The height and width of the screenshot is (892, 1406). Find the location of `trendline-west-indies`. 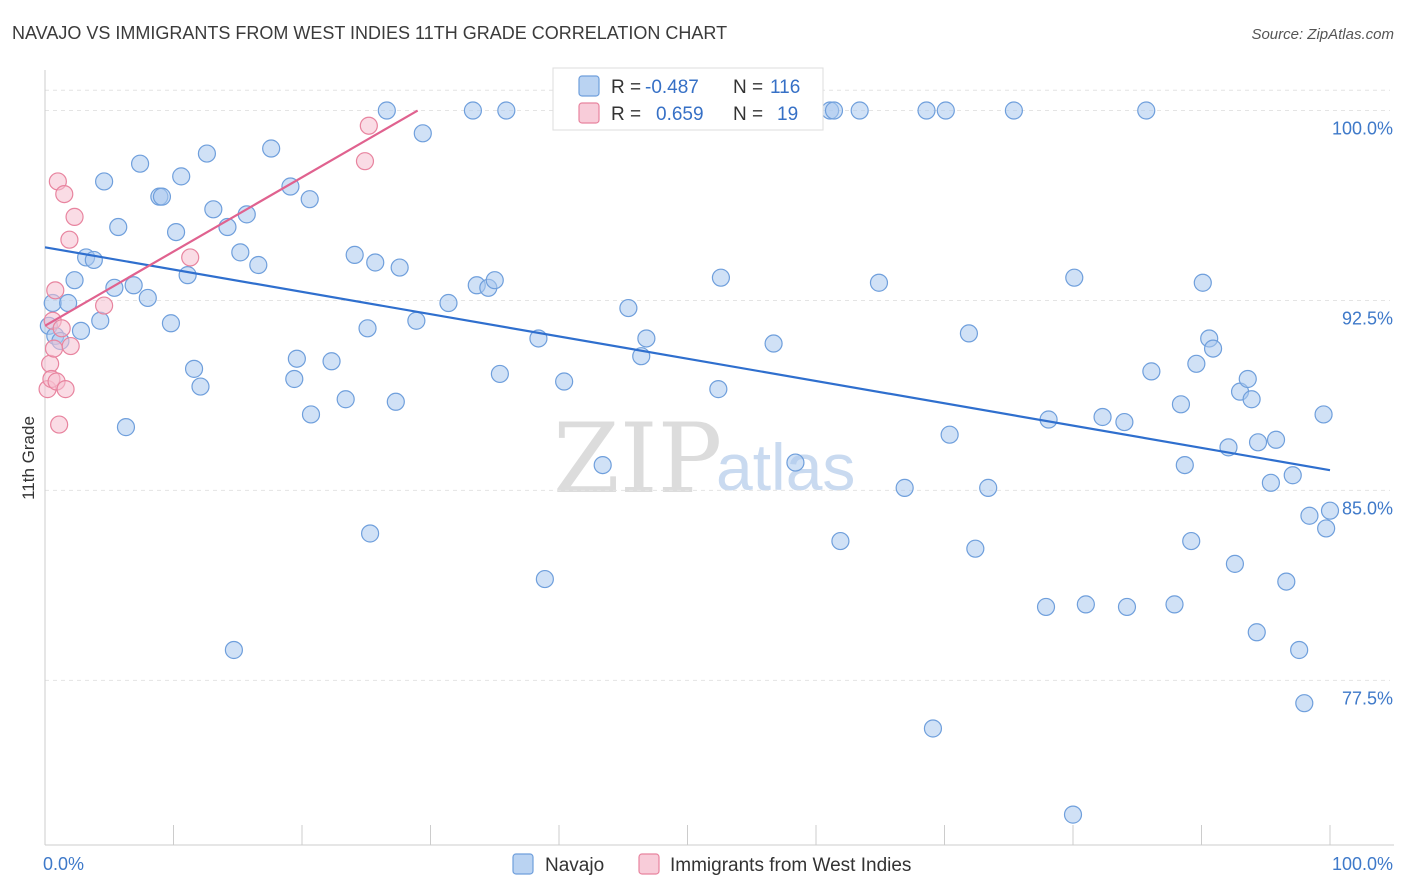

trendline-west-indies is located at coordinates (231, 218).